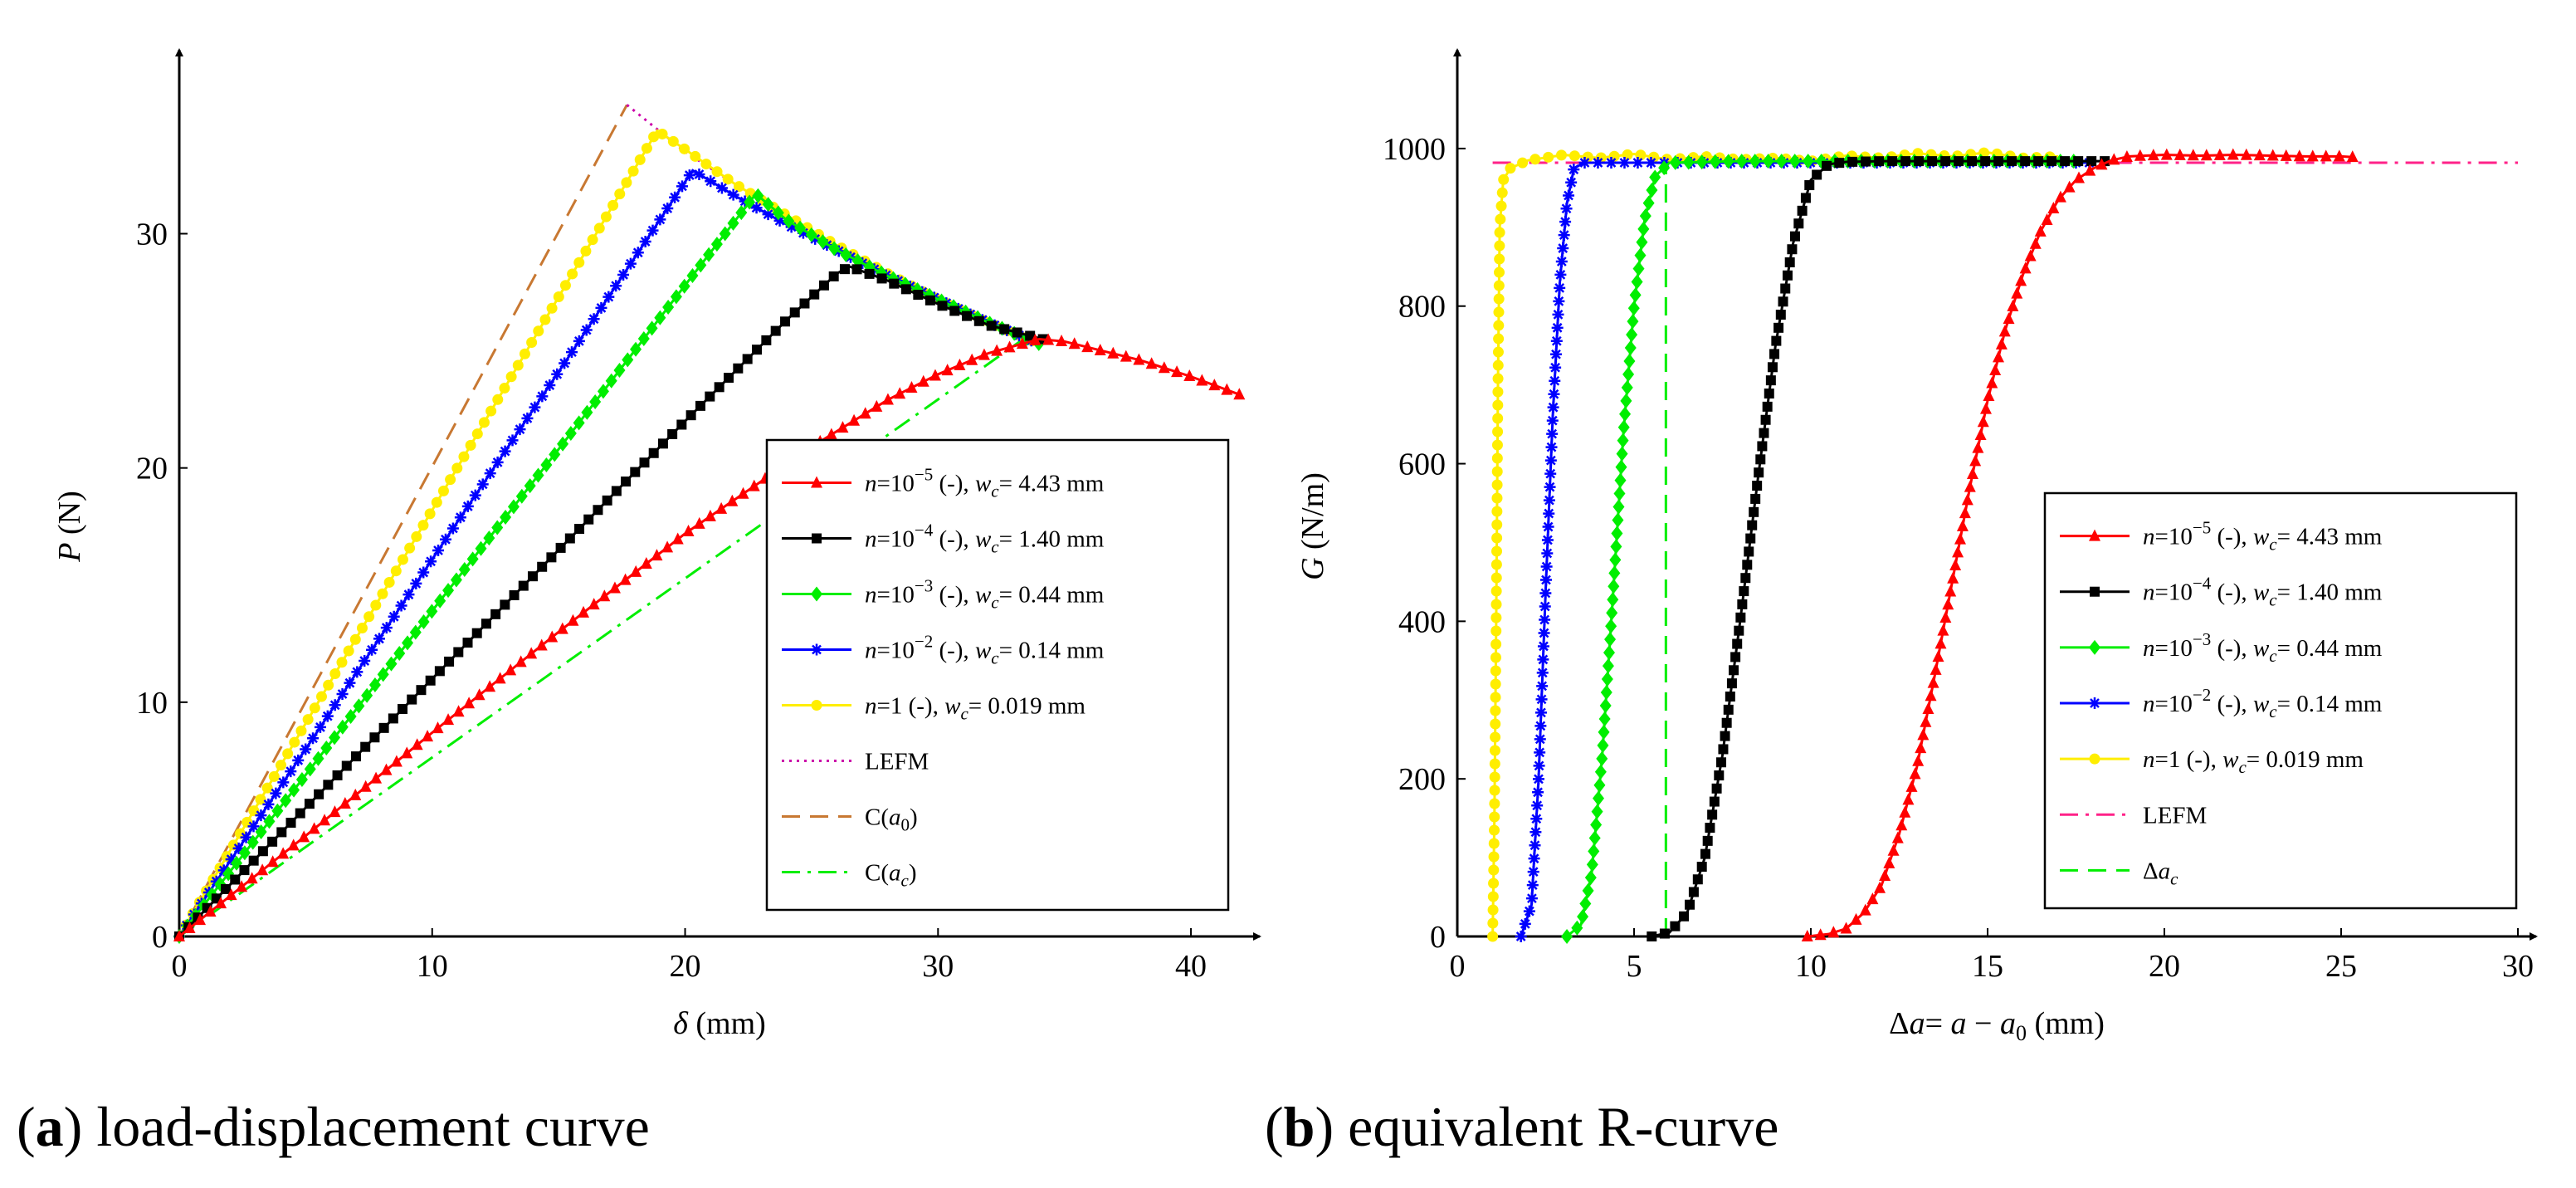 The height and width of the screenshot is (1188, 2576). I want to click on legend-label: LEFM, so click(2175, 816).